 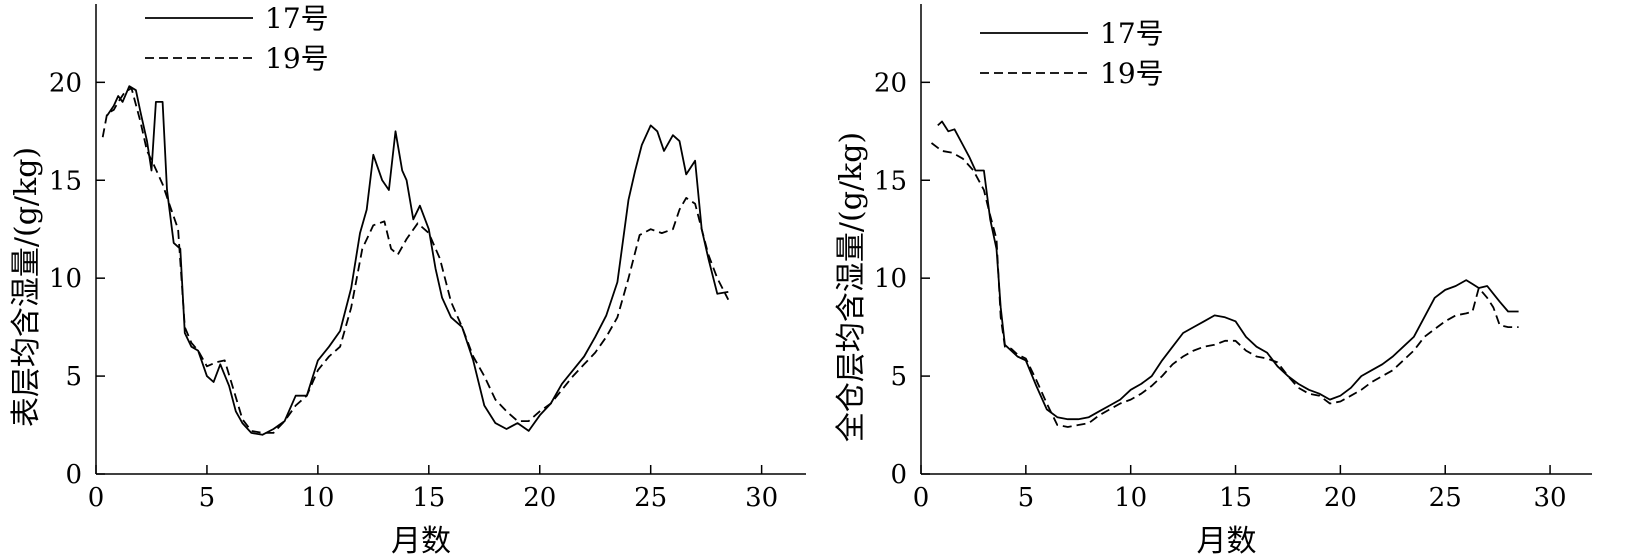 I want to click on y-axis-label: 全仓层均含湿量/(g/kg), so click(x=851, y=287).